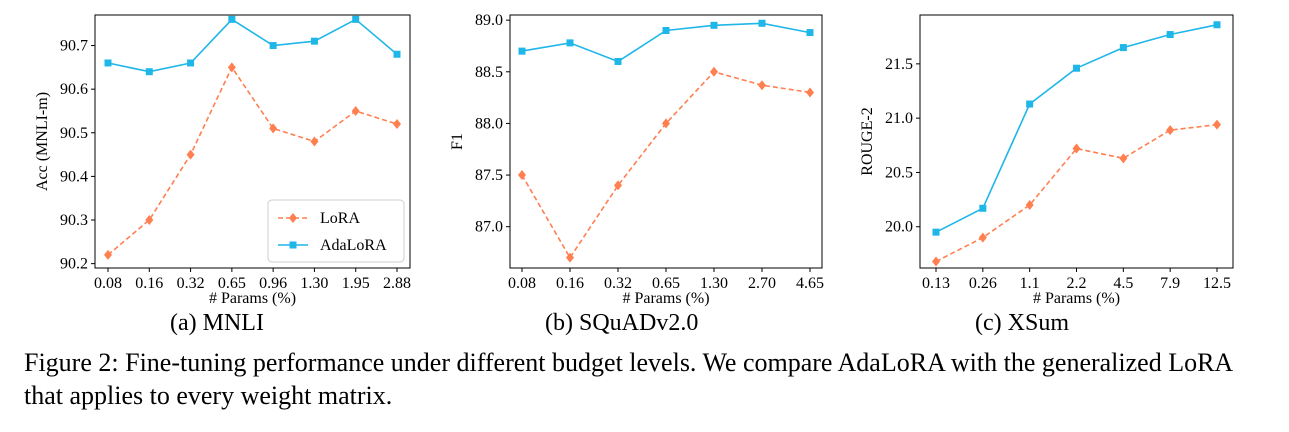 This screenshot has height=432, width=1289. I want to click on mnli-adalora-line, so click(252, 45).